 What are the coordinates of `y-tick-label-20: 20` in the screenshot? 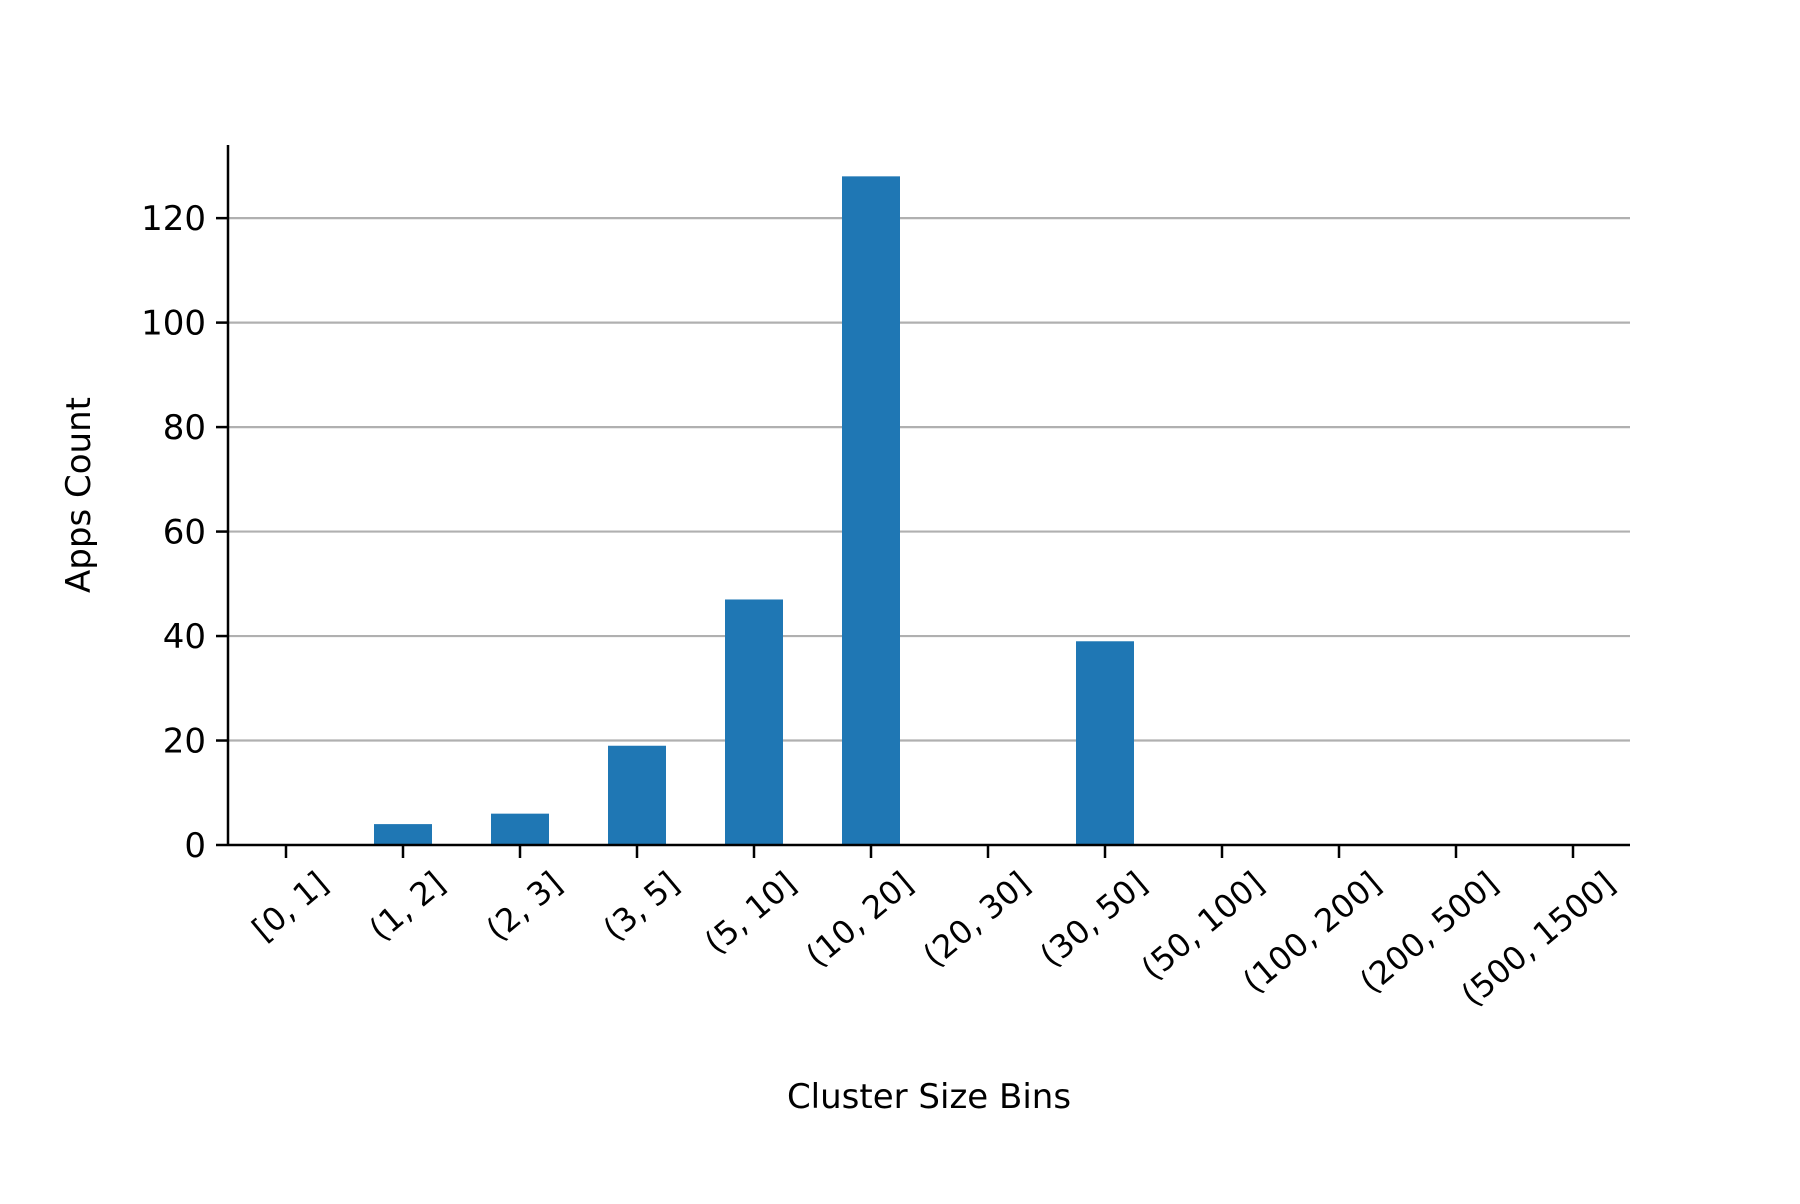 It's located at (184, 742).